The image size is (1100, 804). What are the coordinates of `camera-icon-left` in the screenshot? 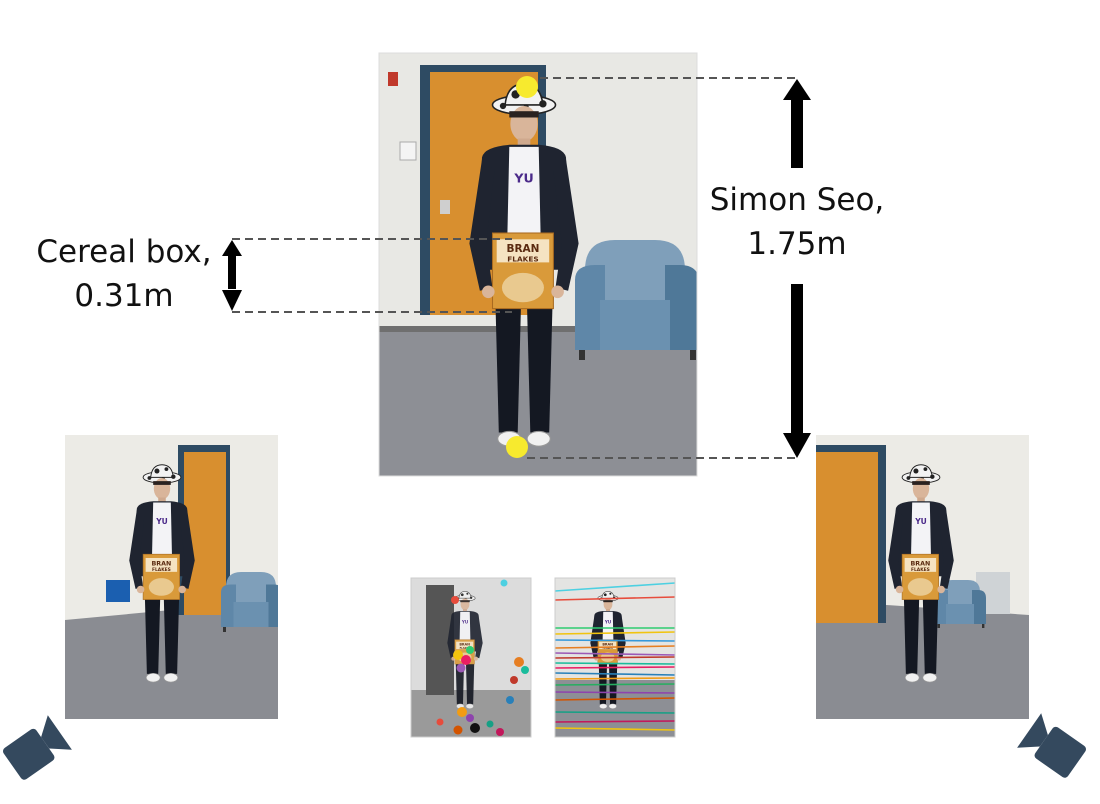 It's located at (37, 747).